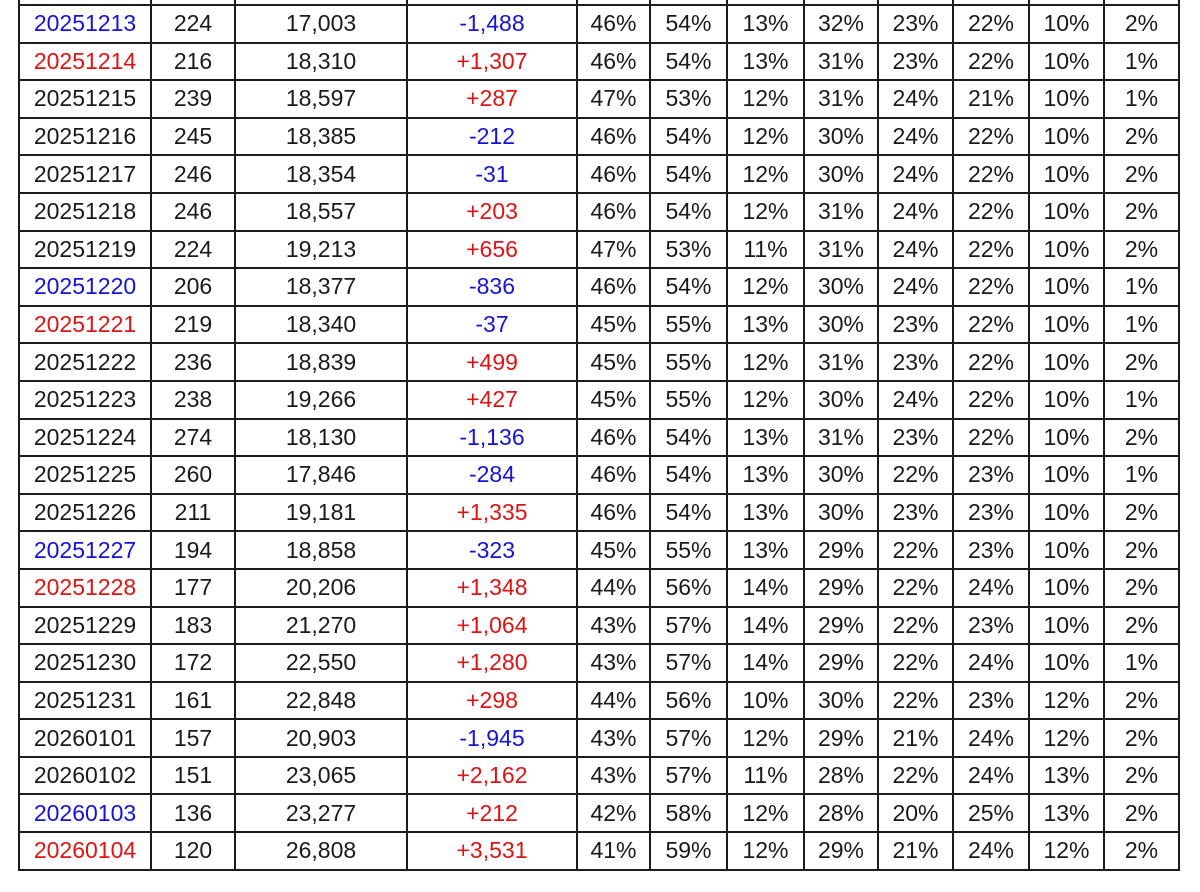  What do you see at coordinates (193, 775) in the screenshot?
I see `count-cell: 151` at bounding box center [193, 775].